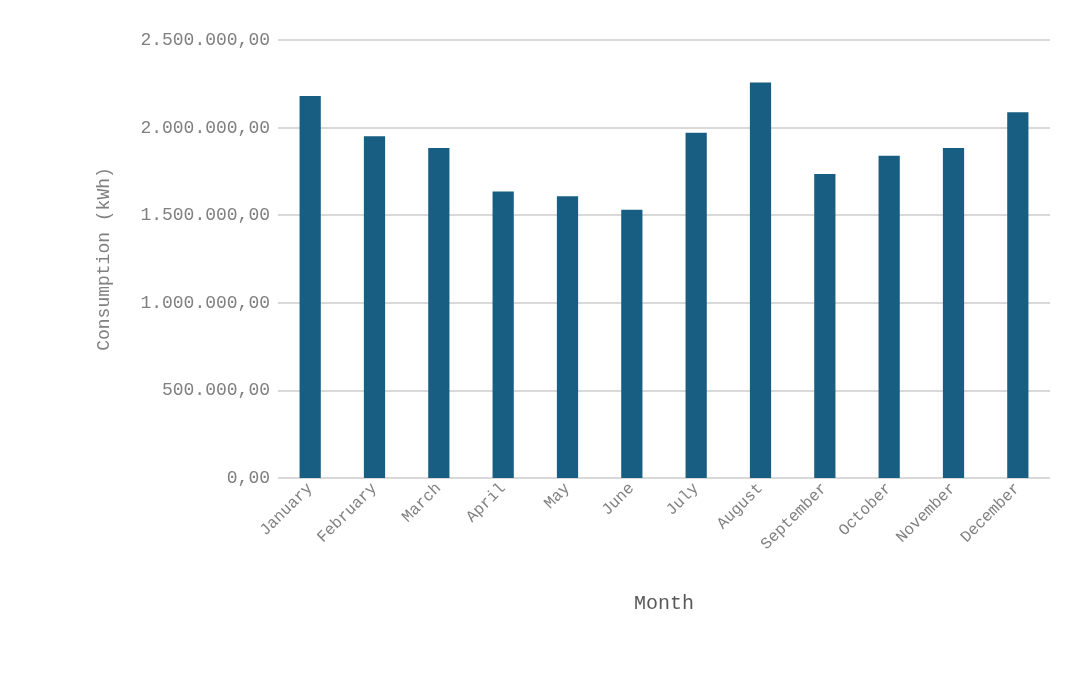 The height and width of the screenshot is (682, 1080). What do you see at coordinates (215, 390) in the screenshot?
I see `y-tick-label: 500.000,00` at bounding box center [215, 390].